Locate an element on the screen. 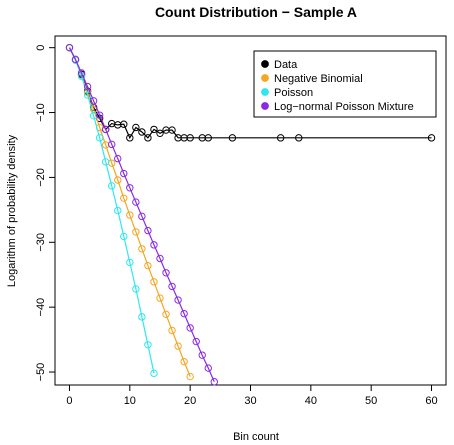 Image resolution: width=454 pixels, height=445 pixels. x-tick-label: 30 is located at coordinates (250, 401).